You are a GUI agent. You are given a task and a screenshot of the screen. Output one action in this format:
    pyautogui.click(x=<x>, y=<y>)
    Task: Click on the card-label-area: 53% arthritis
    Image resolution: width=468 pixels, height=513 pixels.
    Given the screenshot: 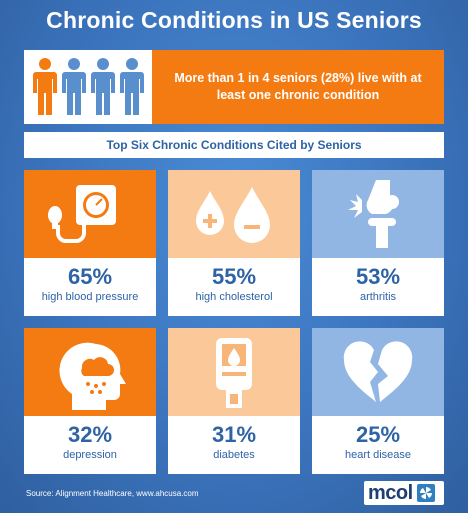 What is the action you would take?
    pyautogui.click(x=378, y=287)
    